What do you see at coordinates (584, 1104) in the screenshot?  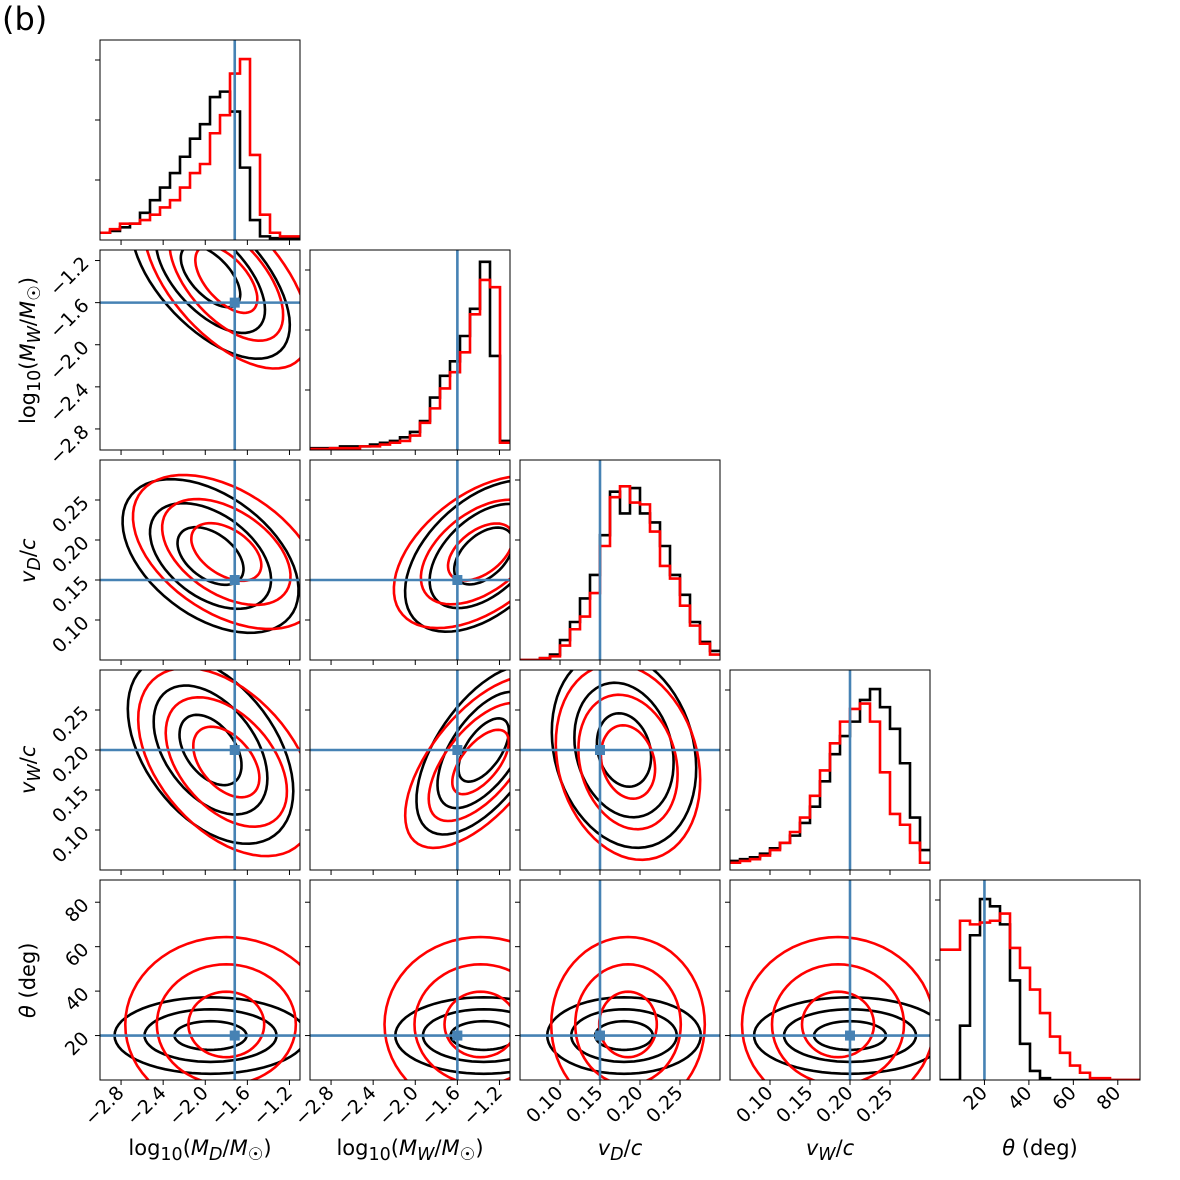 I see `xtick-label-vD-1: 0.15` at bounding box center [584, 1104].